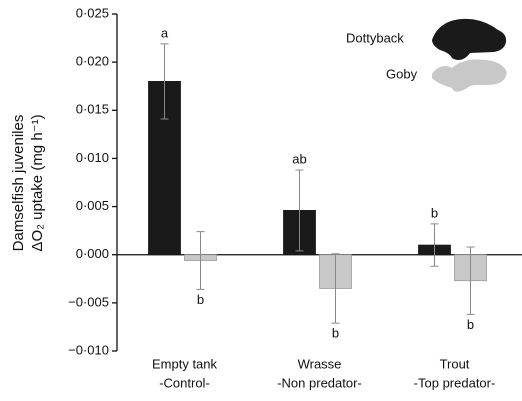  I want to click on significance-letter: ab, so click(299, 158).